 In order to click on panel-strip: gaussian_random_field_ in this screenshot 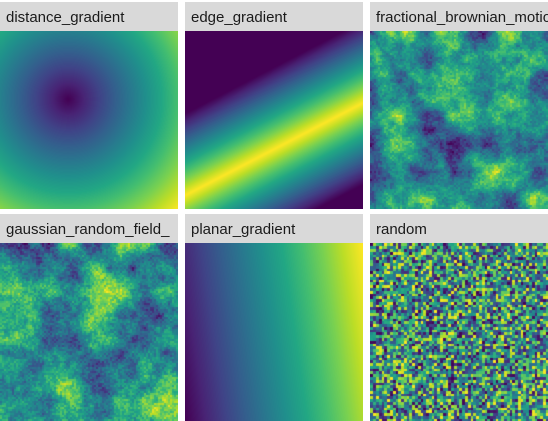, I will do `click(89, 228)`.